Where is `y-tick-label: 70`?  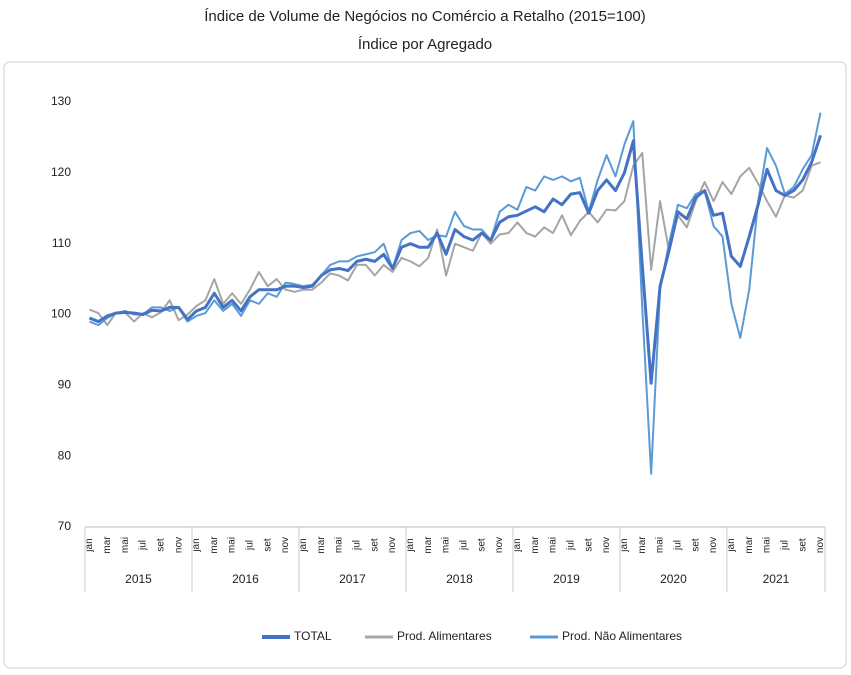
y-tick-label: 70 is located at coordinates (65, 526).